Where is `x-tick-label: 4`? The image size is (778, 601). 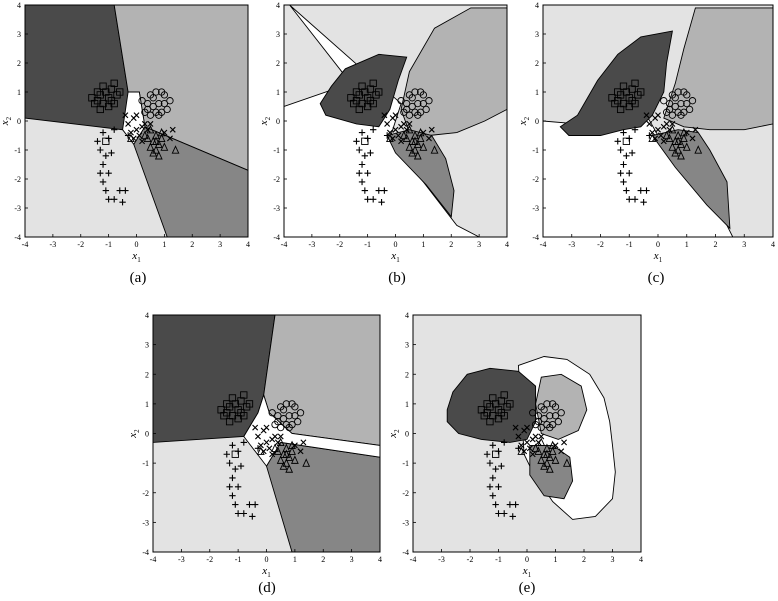
x-tick-label: 4 is located at coordinates (641, 559).